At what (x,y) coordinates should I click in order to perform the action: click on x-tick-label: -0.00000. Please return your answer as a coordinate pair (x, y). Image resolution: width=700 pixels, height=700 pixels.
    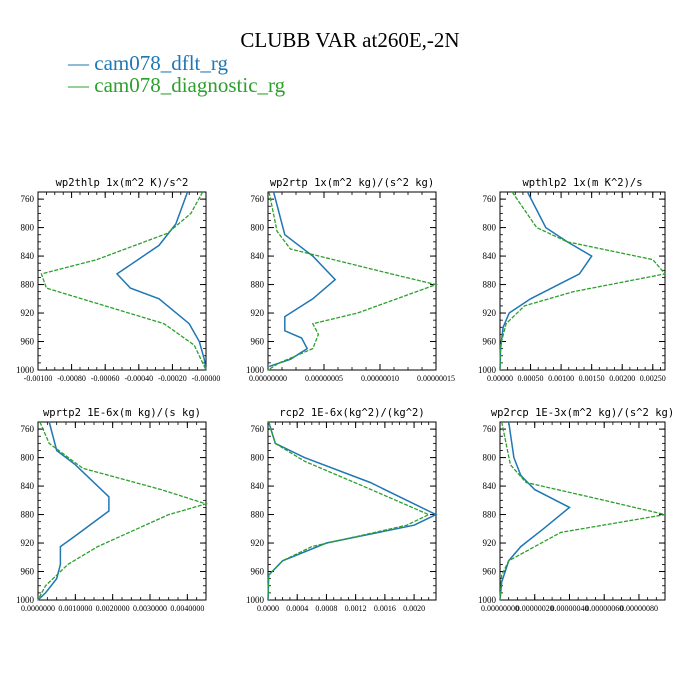
    Looking at the image, I should click on (206, 378).